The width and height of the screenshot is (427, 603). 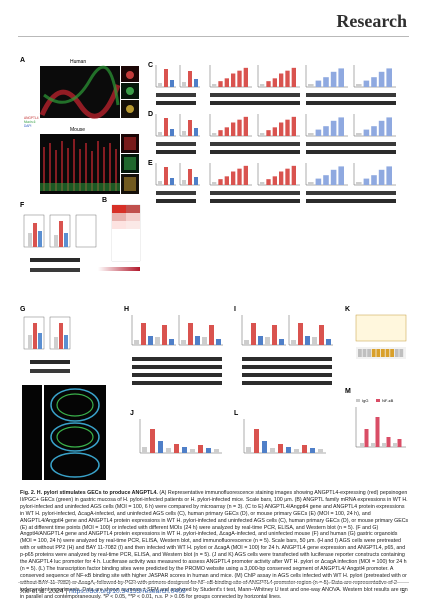 What do you see at coordinates (32, 432) in the screenshot?
I see `organoid-images` at bounding box center [32, 432].